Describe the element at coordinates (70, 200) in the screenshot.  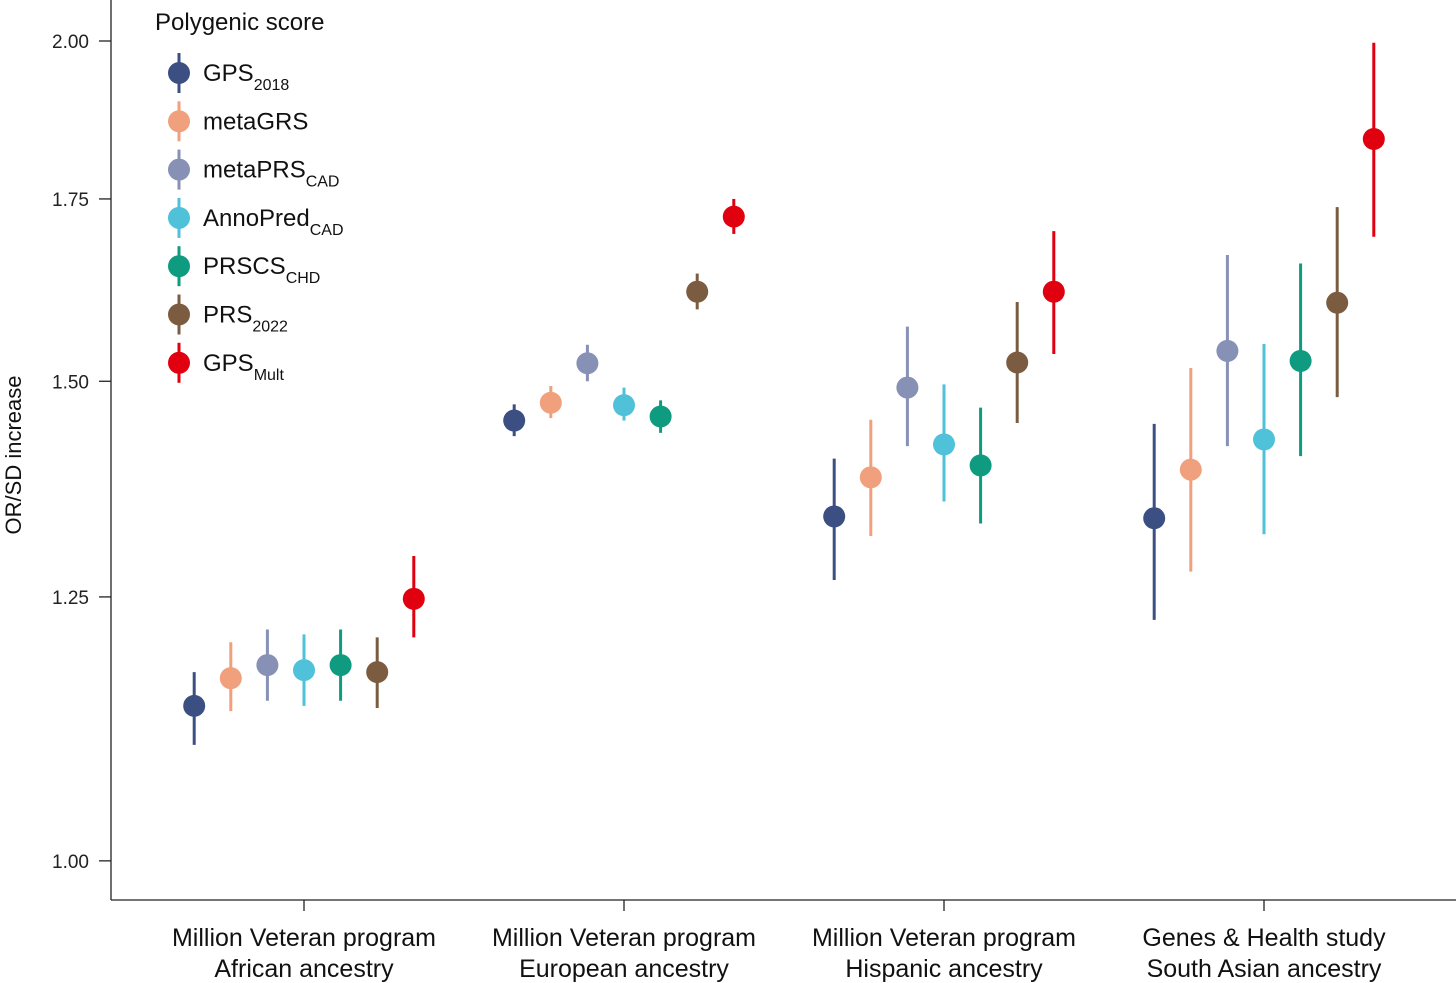
I see `y-tick-label: 1.75` at that location.